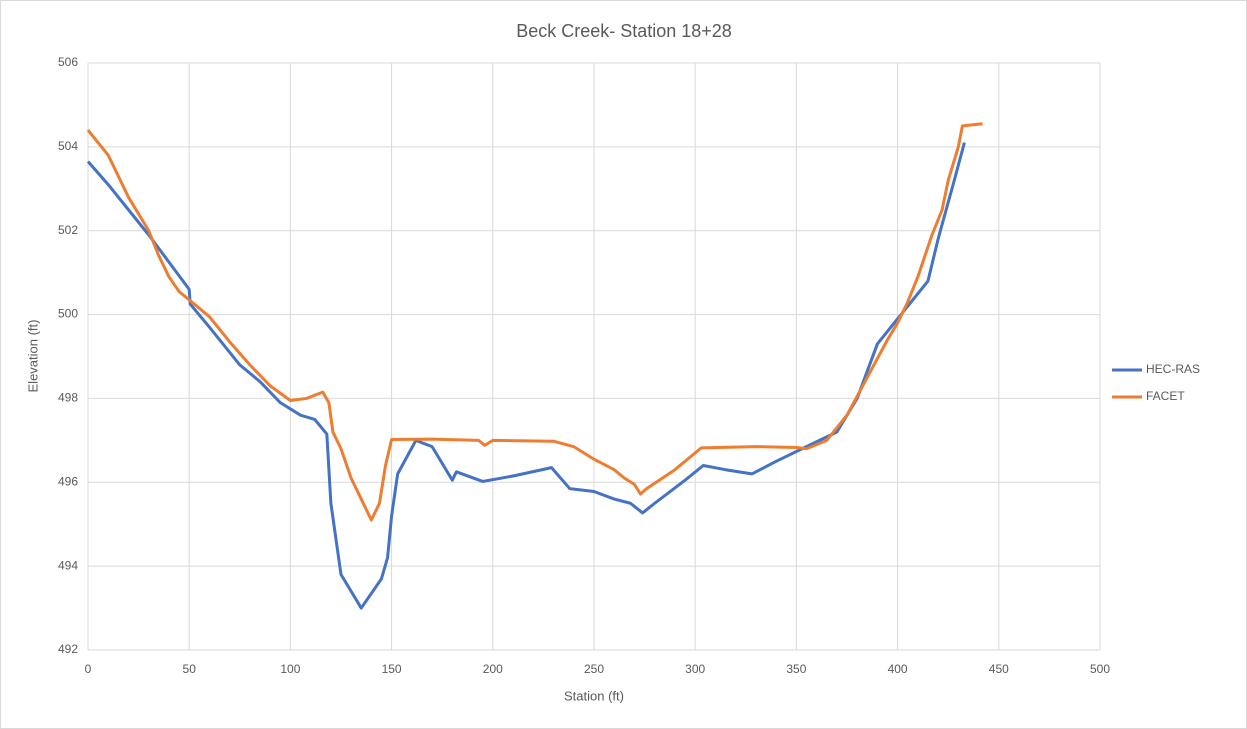  Describe the element at coordinates (68, 398) in the screenshot. I see `y-tick-label: 498` at that location.